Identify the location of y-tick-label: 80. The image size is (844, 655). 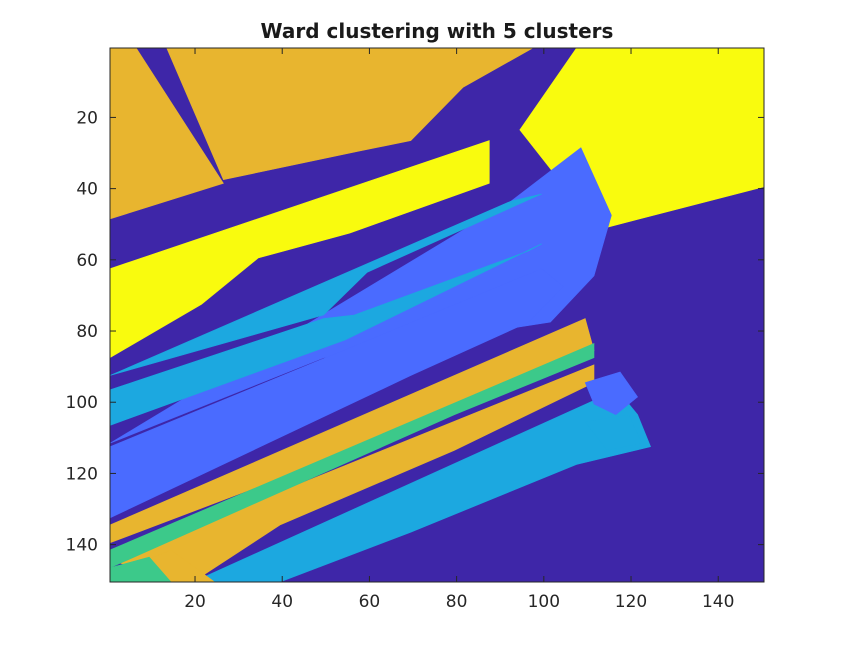
(87, 332).